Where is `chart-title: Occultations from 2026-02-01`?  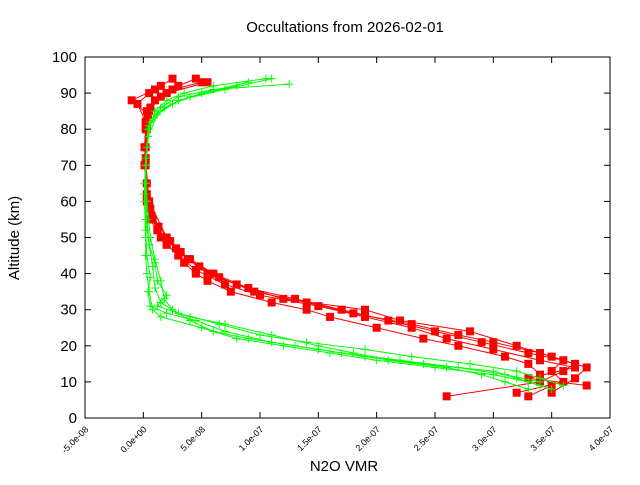 chart-title: Occultations from 2026-02-01 is located at coordinates (345, 27).